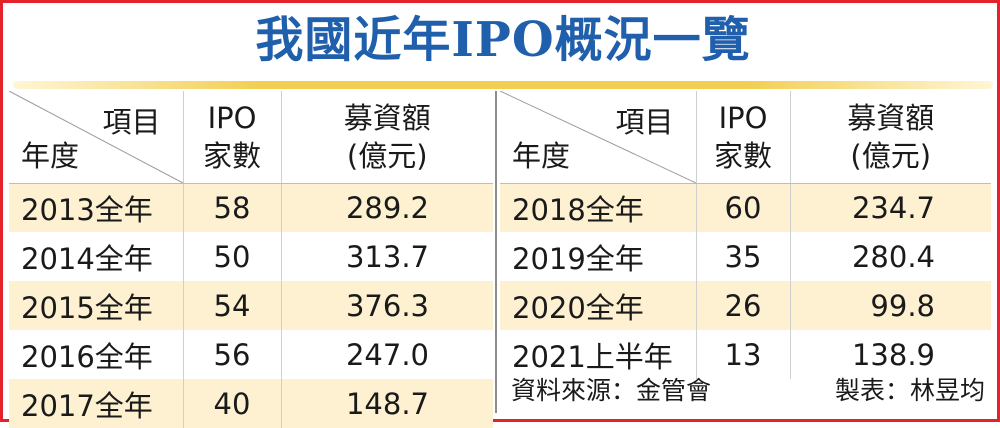  I want to click on amount-cell: 313.7, so click(386, 256).